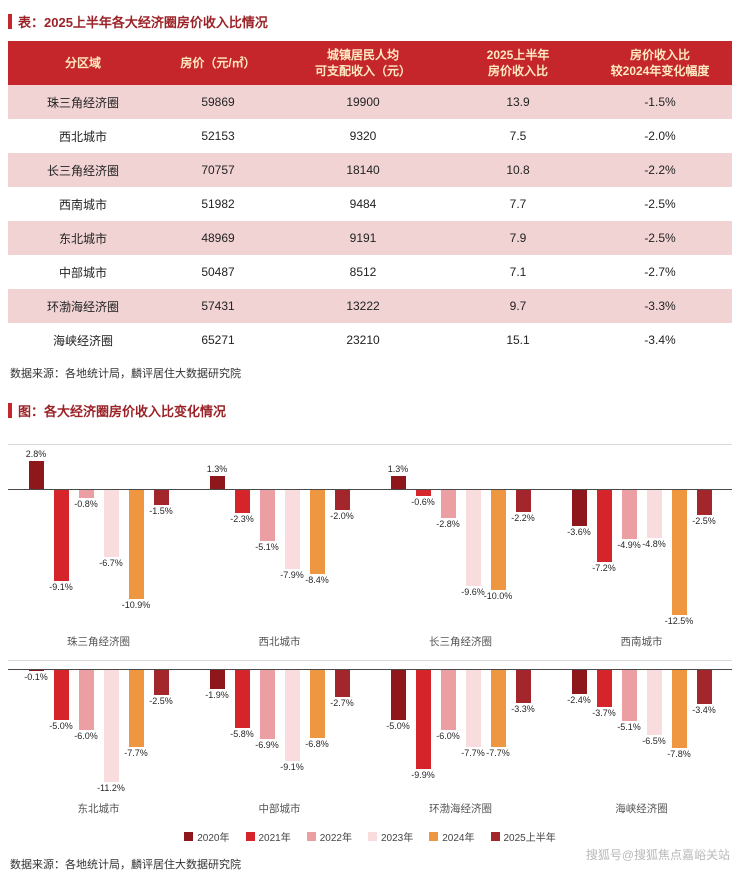 This screenshot has width=740, height=875. What do you see at coordinates (370, 21) in the screenshot?
I see `table-section-title: 表：2025上半年各大经济圈房价收入比情况` at bounding box center [370, 21].